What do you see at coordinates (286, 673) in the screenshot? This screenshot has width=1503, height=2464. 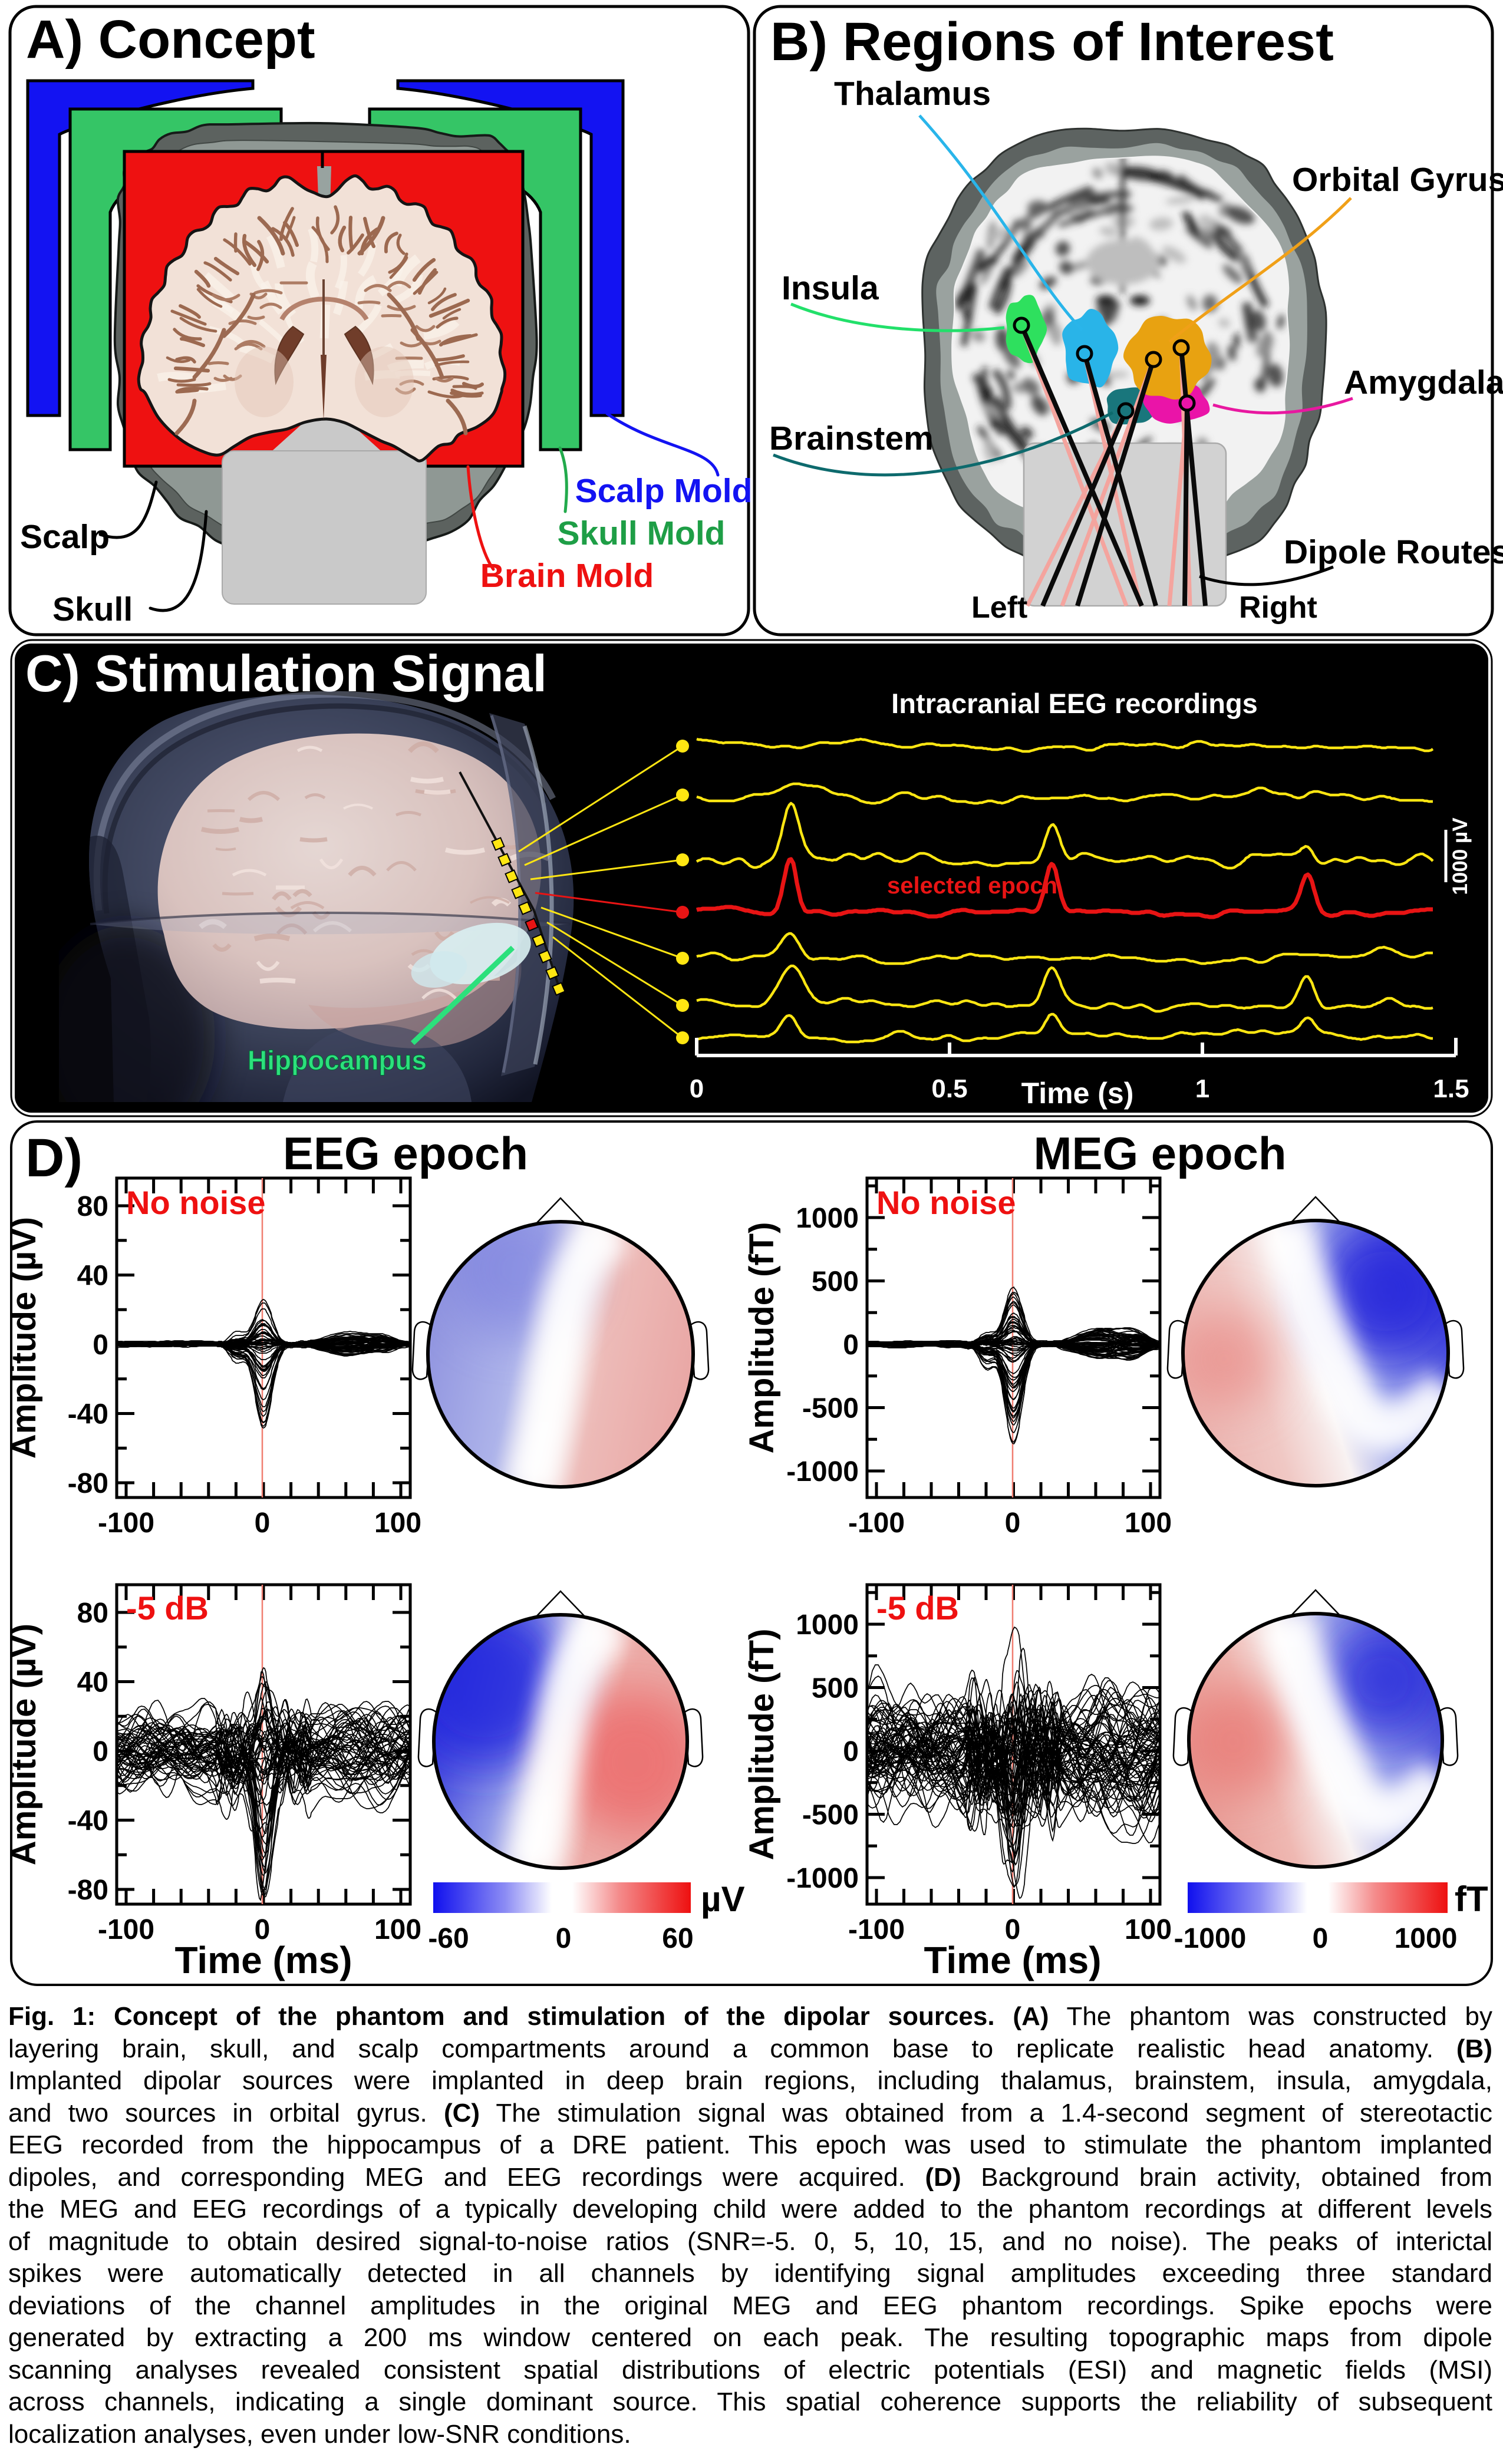 I see `svg-text: C) Stimulation Signal` at bounding box center [286, 673].